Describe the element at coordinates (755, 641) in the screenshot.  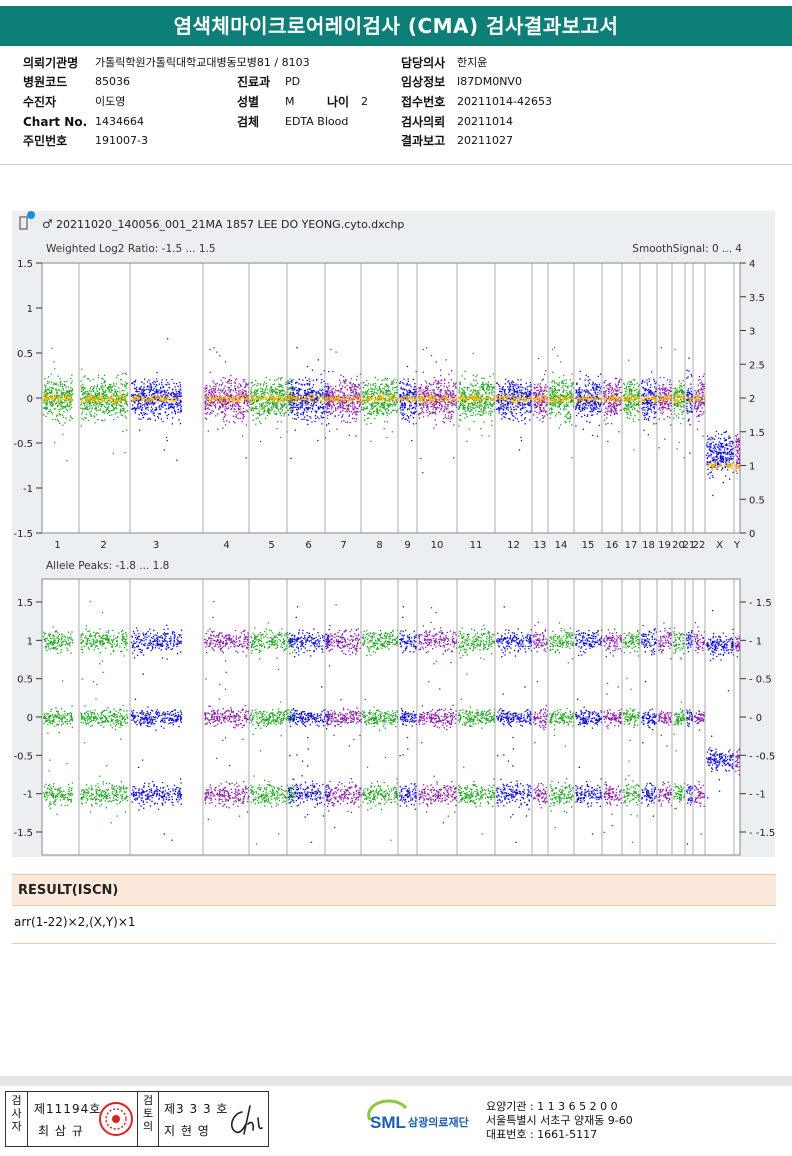
I see `allele-ytick-label-right: - 1` at that location.